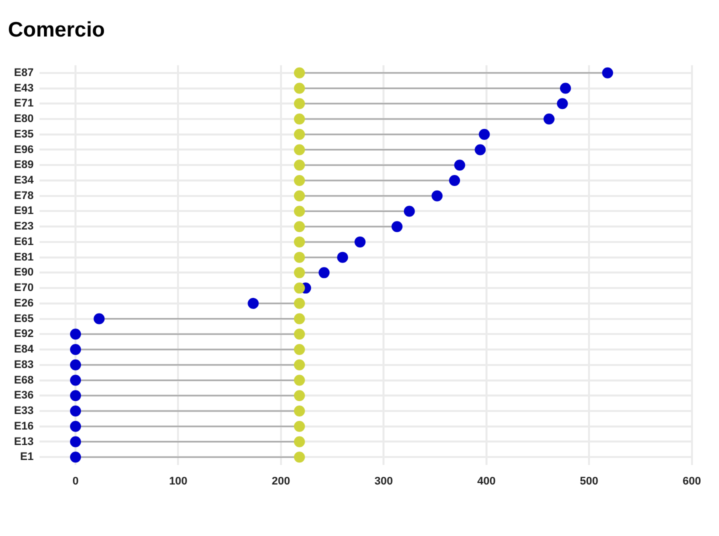 This screenshot has width=719, height=536. What do you see at coordinates (24, 380) in the screenshot?
I see `y-tick-label: E68` at bounding box center [24, 380].